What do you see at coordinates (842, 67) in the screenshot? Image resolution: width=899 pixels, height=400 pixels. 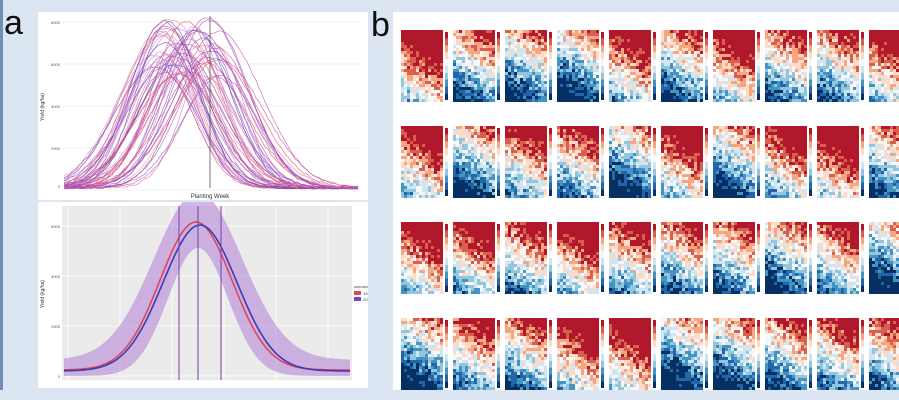 I see `map-tile` at bounding box center [842, 67].